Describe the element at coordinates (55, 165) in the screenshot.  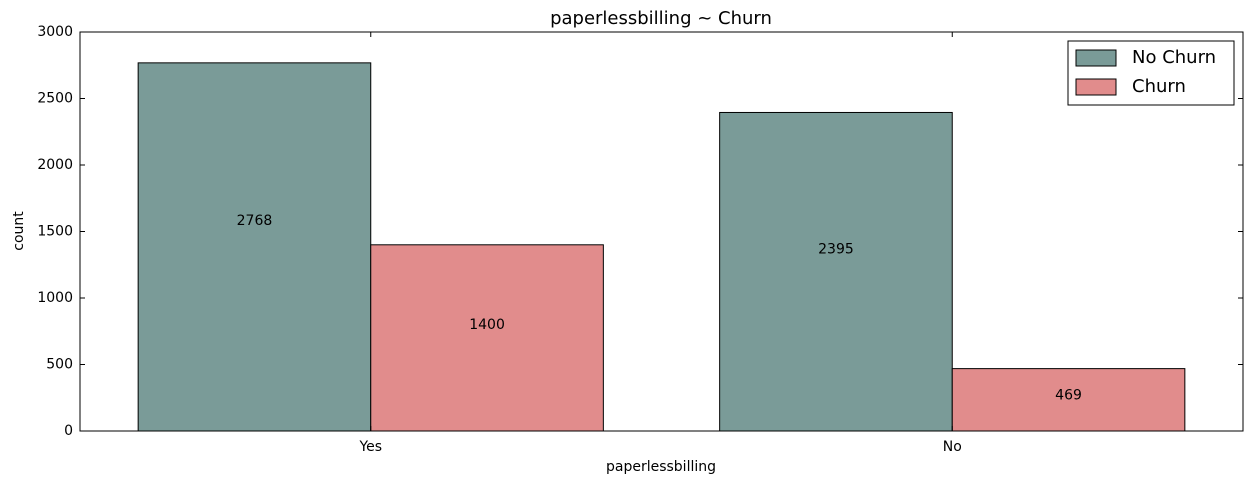
I see `y-tick-label: 2000` at that location.